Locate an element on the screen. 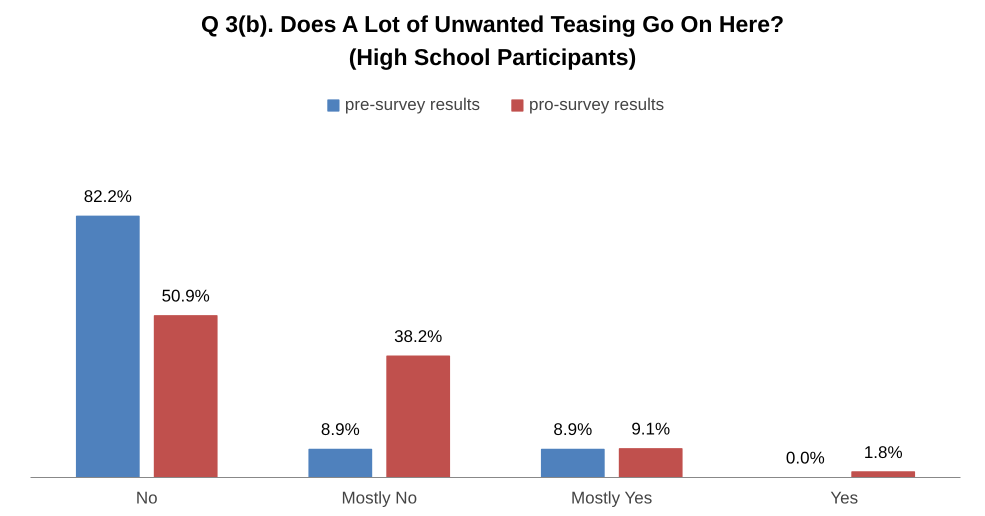 The width and height of the screenshot is (985, 516). x-tick-label: No is located at coordinates (147, 498).